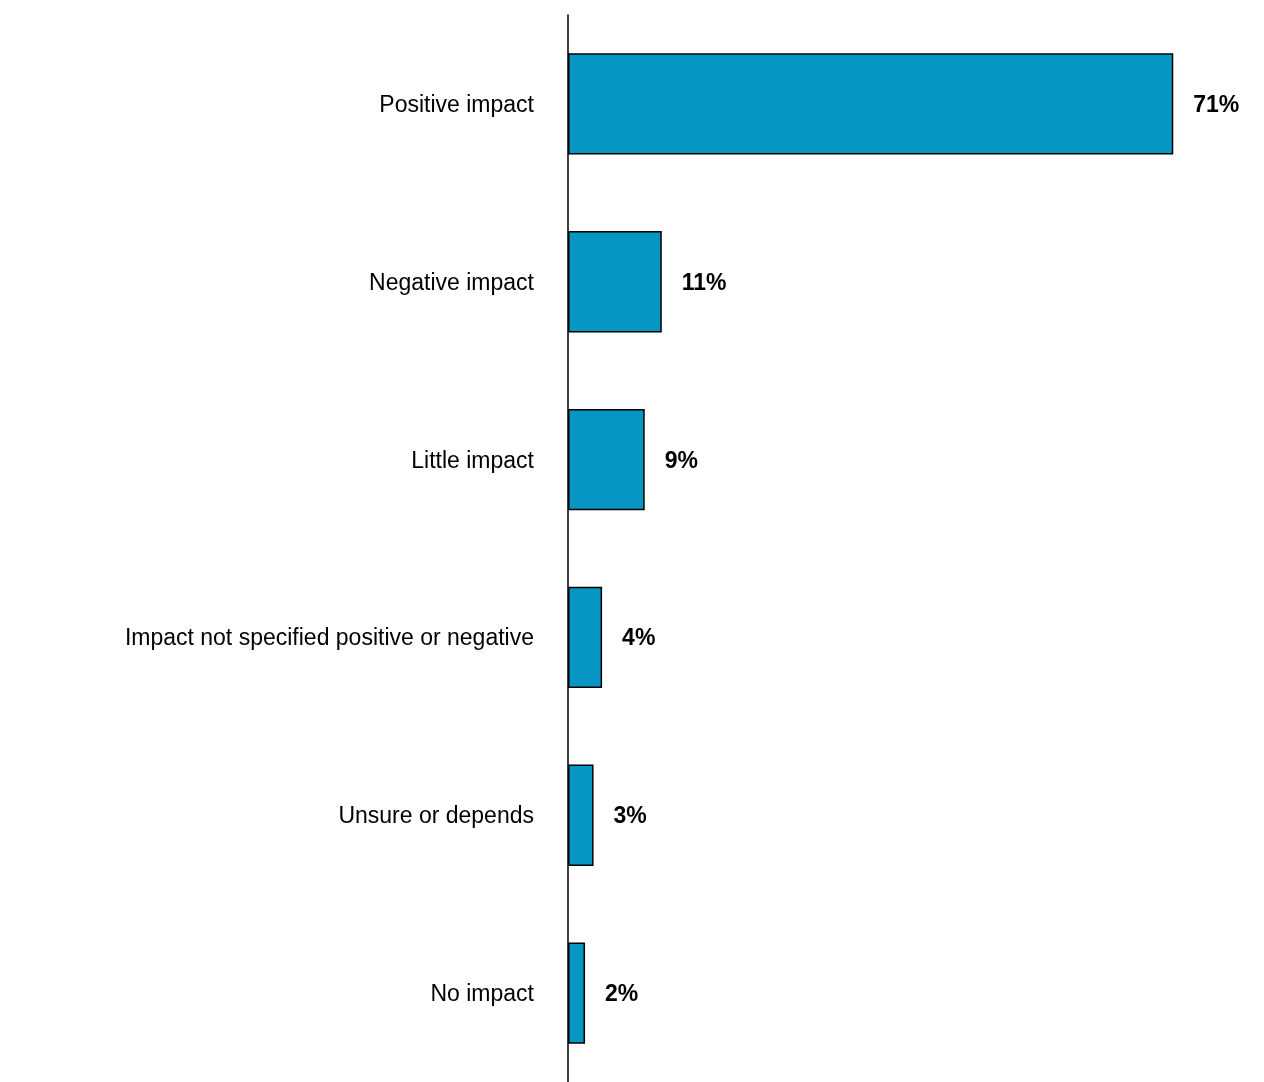 The image size is (1264, 1082). What do you see at coordinates (704, 281) in the screenshot?
I see `data-label: 11%` at bounding box center [704, 281].